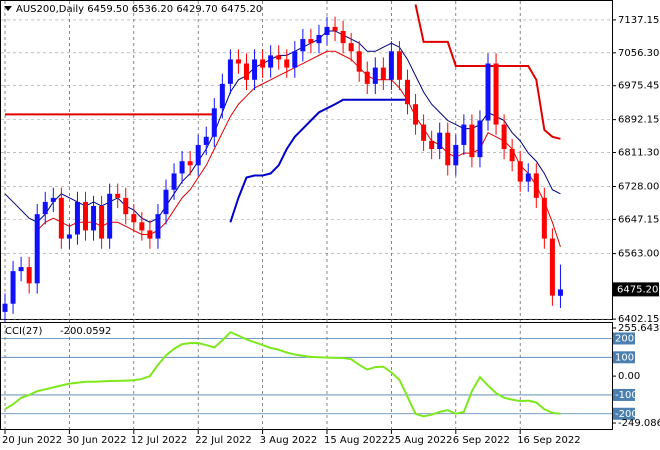 Image resolution: width=660 pixels, height=450 pixels. I want to click on indicator-line, so click(318, 160).